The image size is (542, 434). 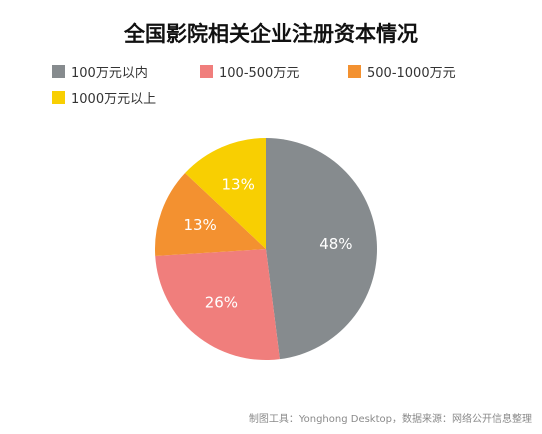 I want to click on legend-item-2: 500-1000万元, so click(x=423, y=71).